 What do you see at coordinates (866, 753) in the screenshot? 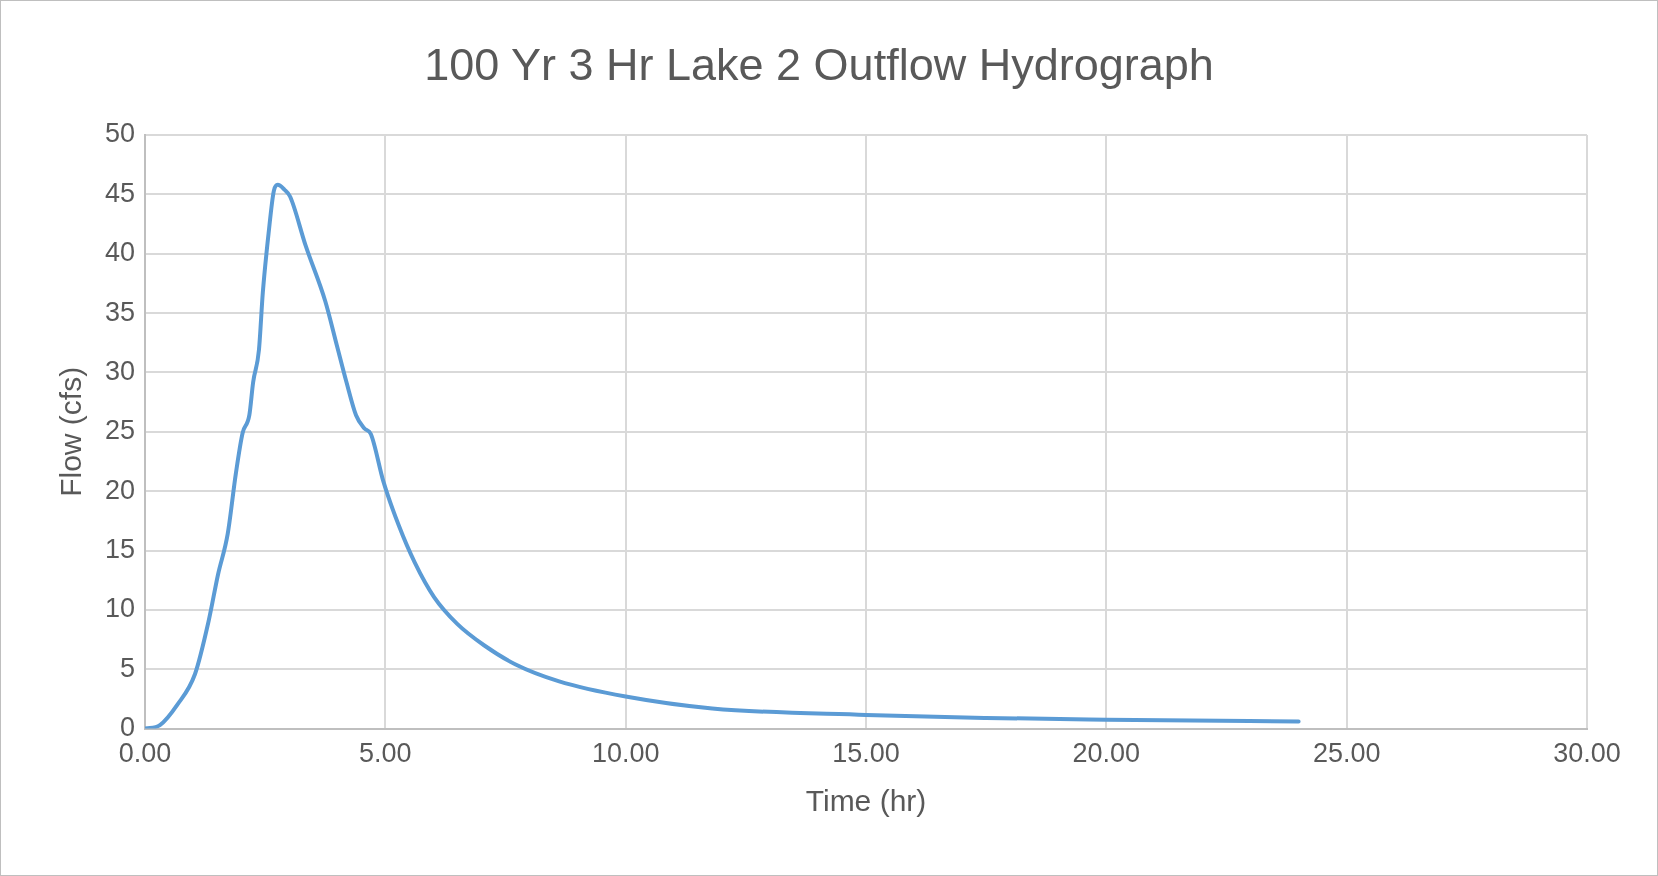
I see `x-tick-label: 15.00` at bounding box center [866, 753].